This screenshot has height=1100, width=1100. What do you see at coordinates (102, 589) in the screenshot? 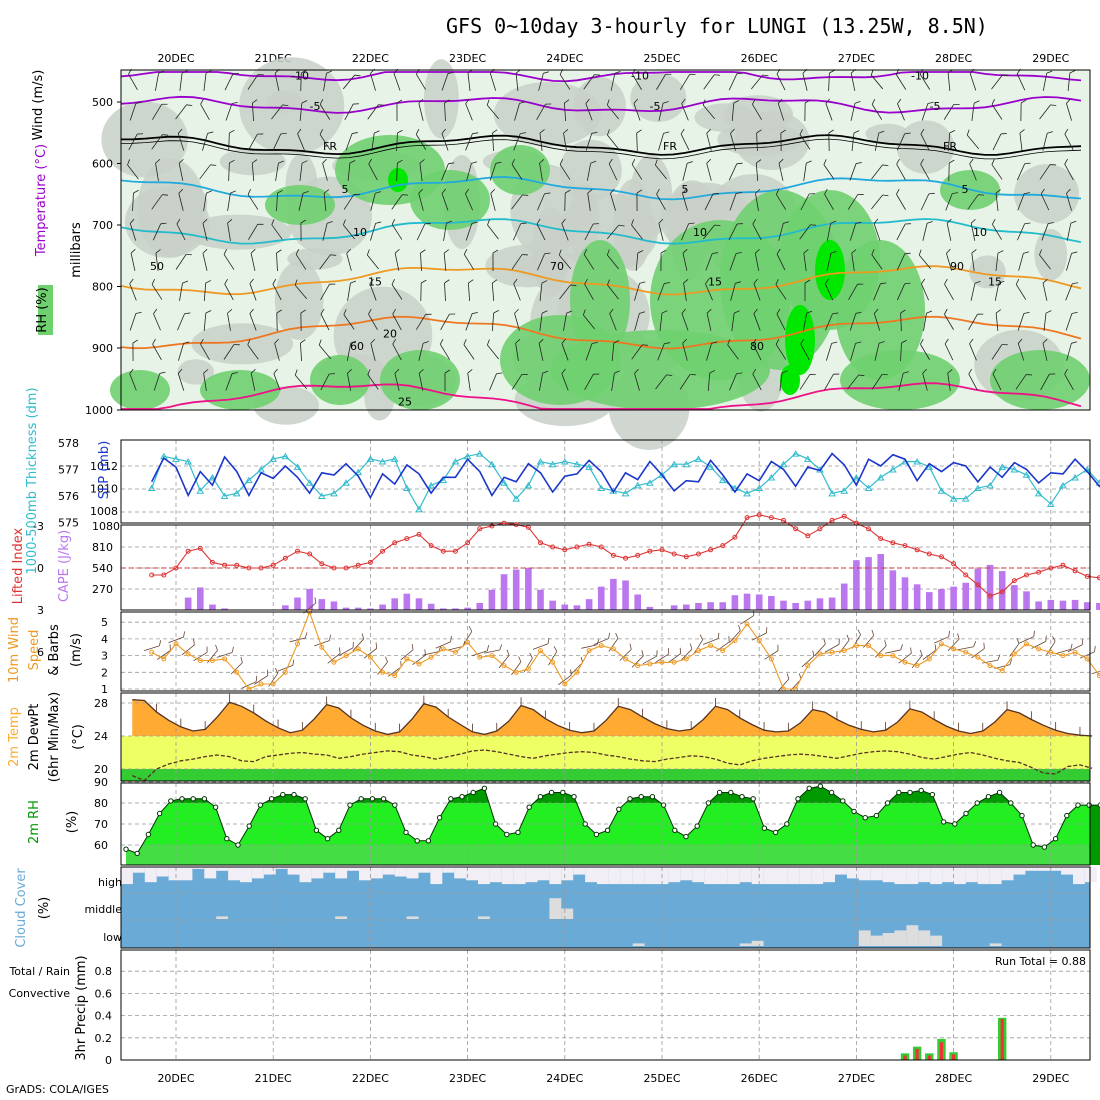
I see `cape-tick-label: 270` at bounding box center [102, 589].